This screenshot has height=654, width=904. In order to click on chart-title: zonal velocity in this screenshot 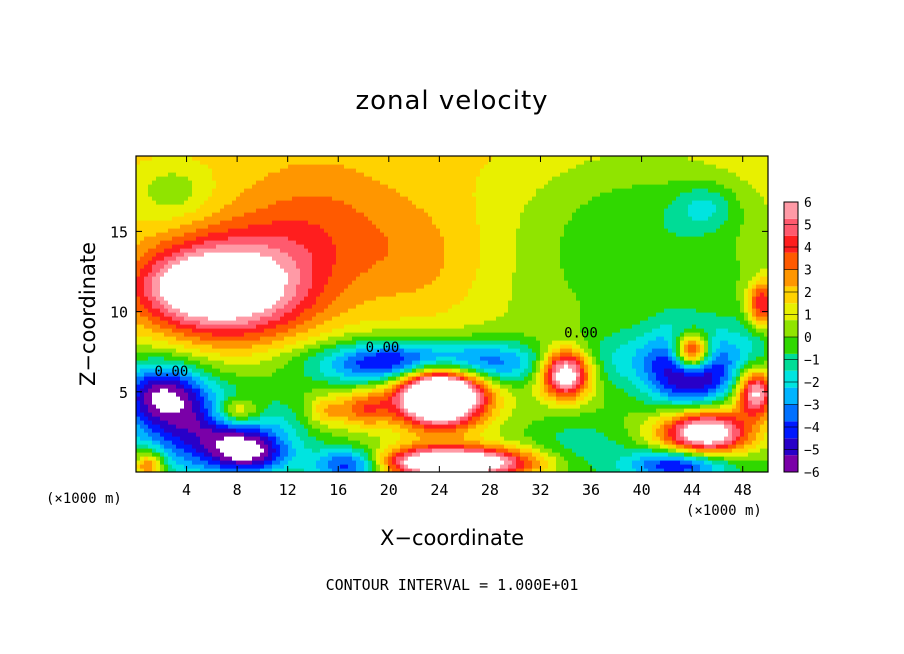, I will do `click(452, 101)`.